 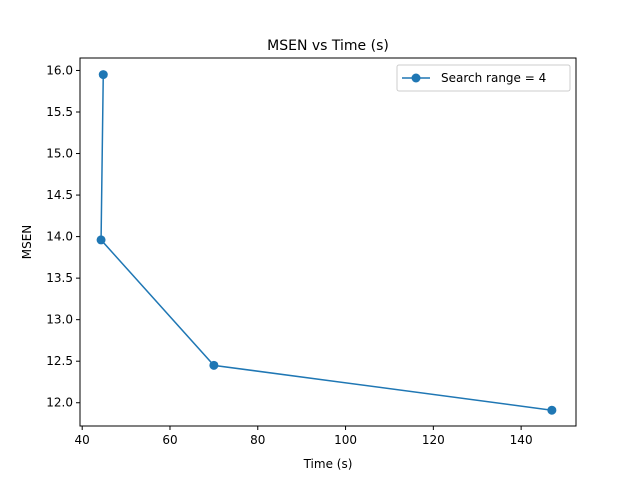 I want to click on y-tick-label: 14.5, so click(x=59, y=195).